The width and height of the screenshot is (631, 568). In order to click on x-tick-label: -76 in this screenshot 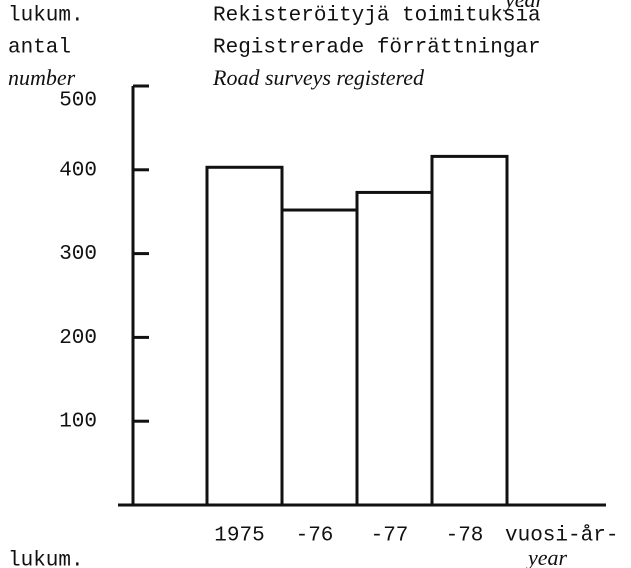, I will do `click(315, 536)`.